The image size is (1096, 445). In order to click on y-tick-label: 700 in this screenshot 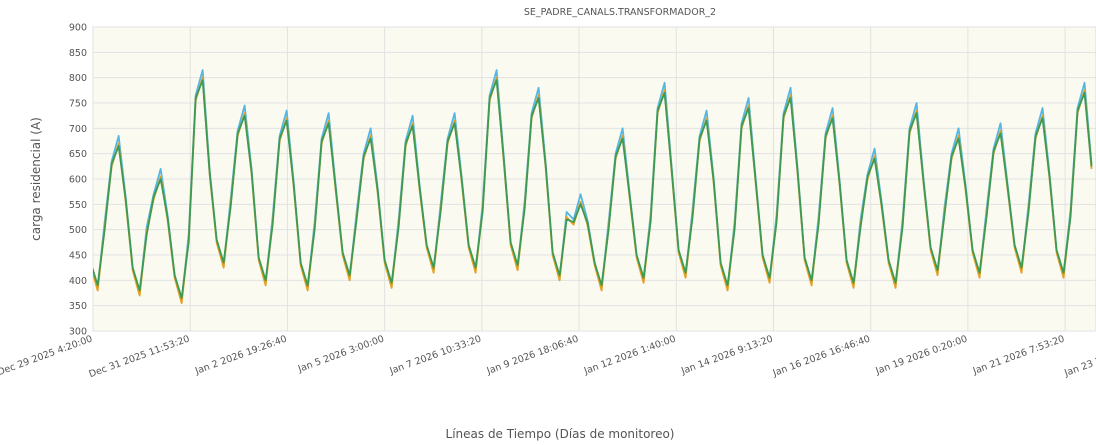, I will do `click(78, 129)`.